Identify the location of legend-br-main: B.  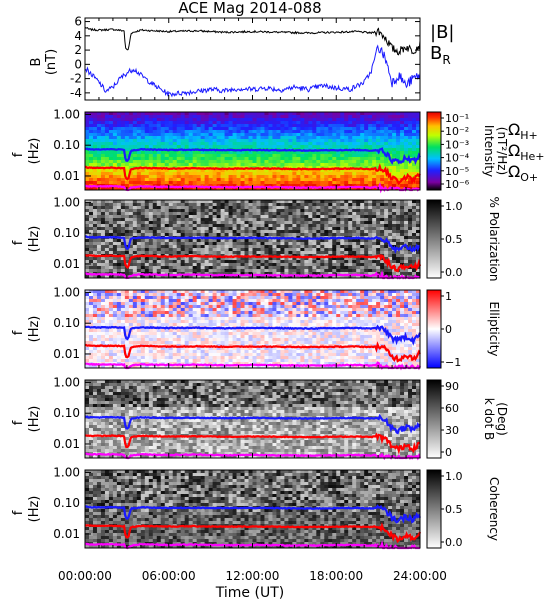
(436, 53).